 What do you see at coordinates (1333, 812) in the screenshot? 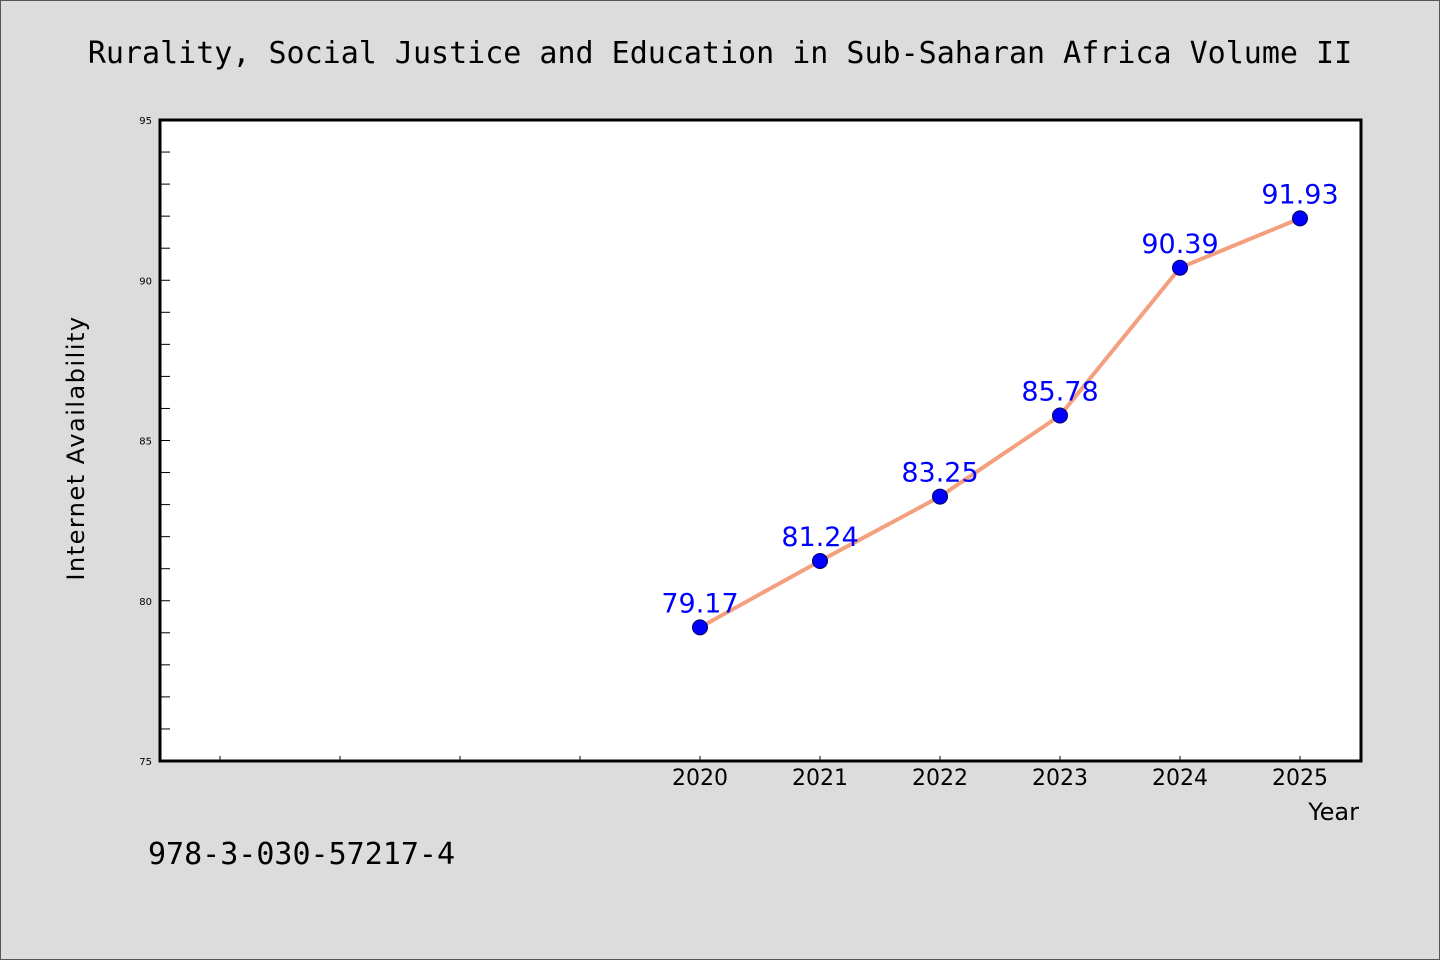
I see `x-axis-label: Year` at bounding box center [1333, 812].